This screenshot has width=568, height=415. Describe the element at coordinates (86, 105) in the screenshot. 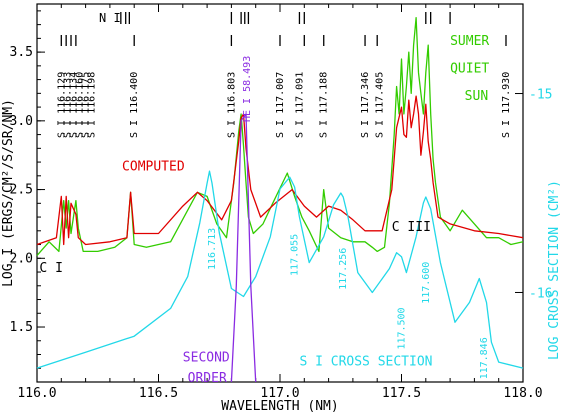

I see `line-label: S I 116.175` at that location.